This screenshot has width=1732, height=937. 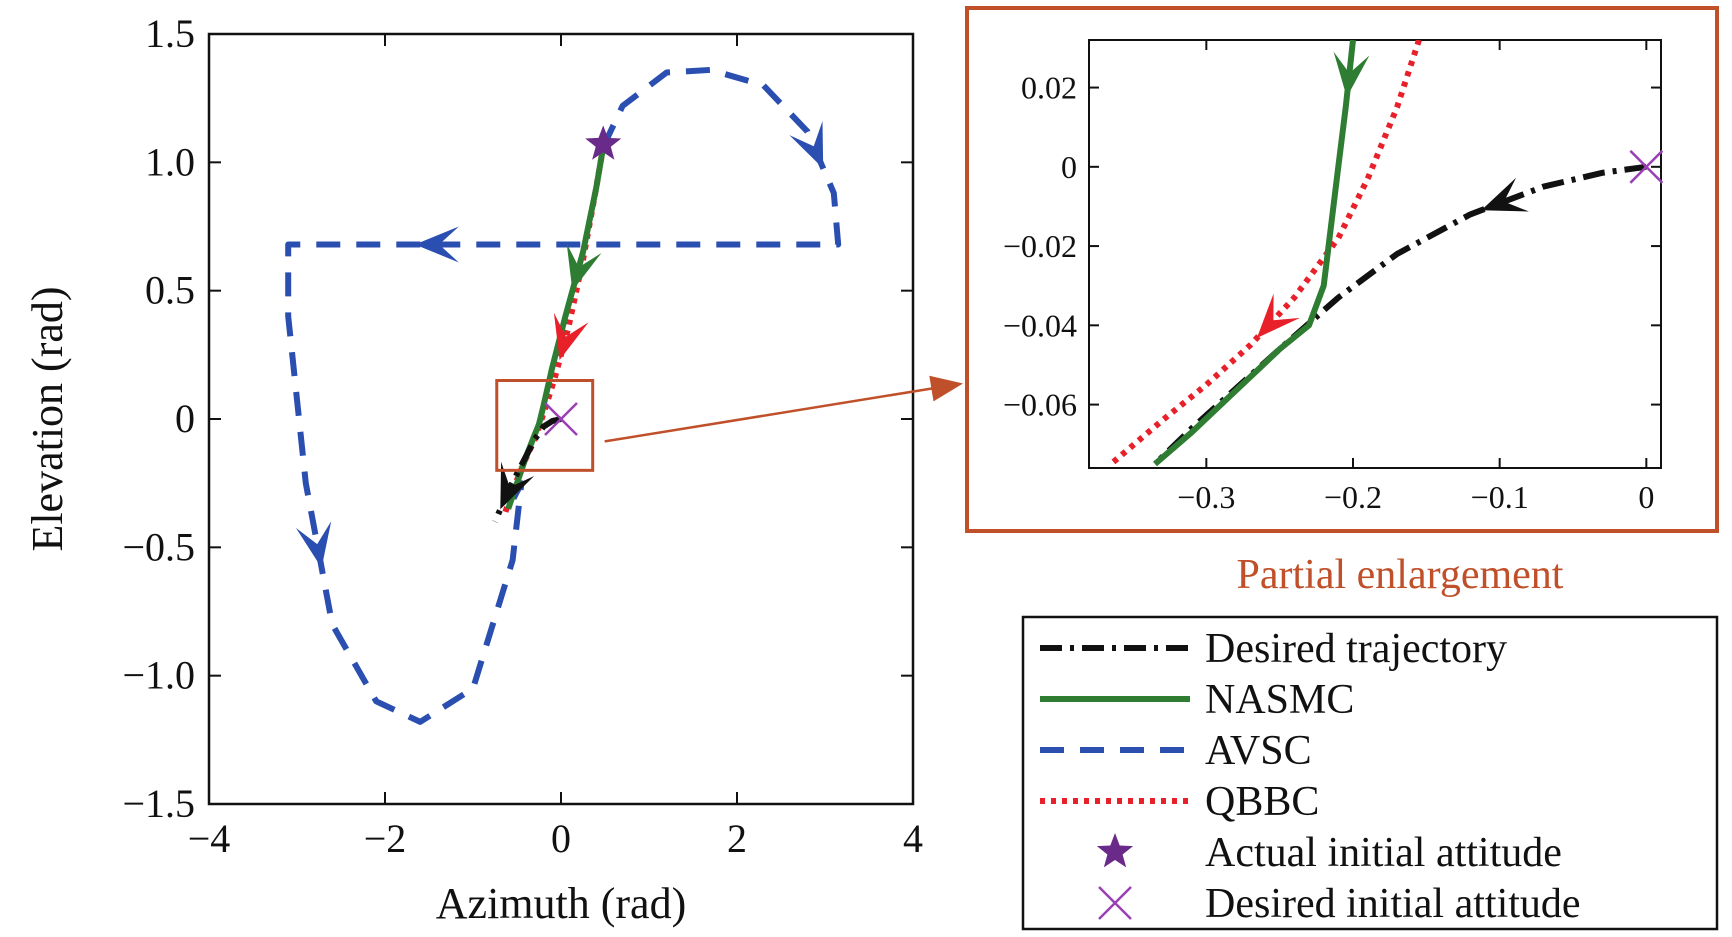 I want to click on inset-y-tick-label: −0.04, so click(x=1040, y=325).